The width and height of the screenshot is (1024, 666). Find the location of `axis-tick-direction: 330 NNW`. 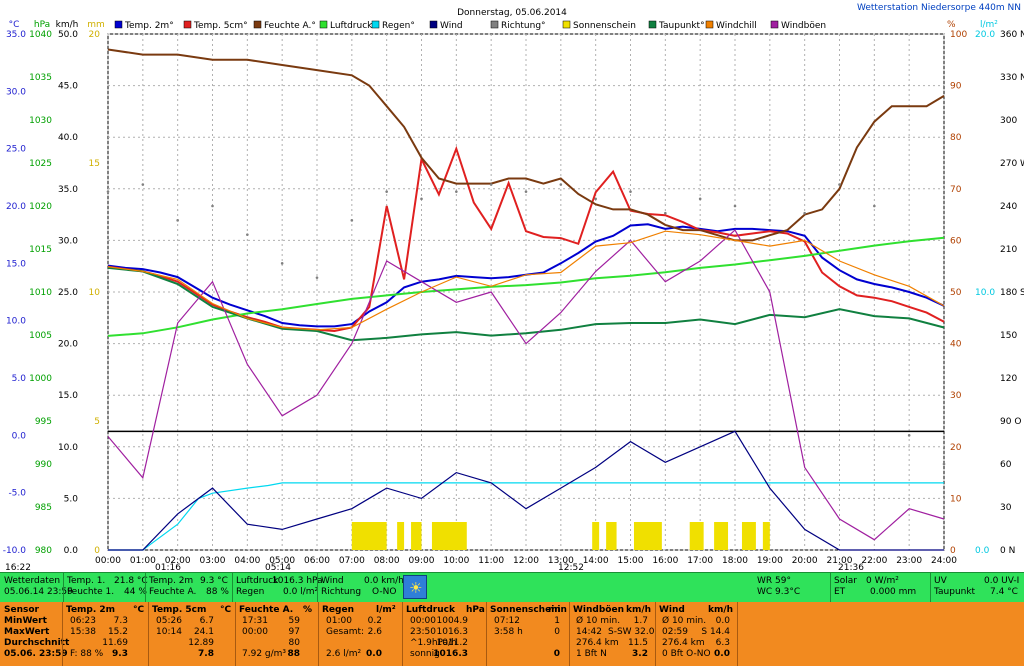

axis-tick-direction: 330 NNW is located at coordinates (1012, 78).